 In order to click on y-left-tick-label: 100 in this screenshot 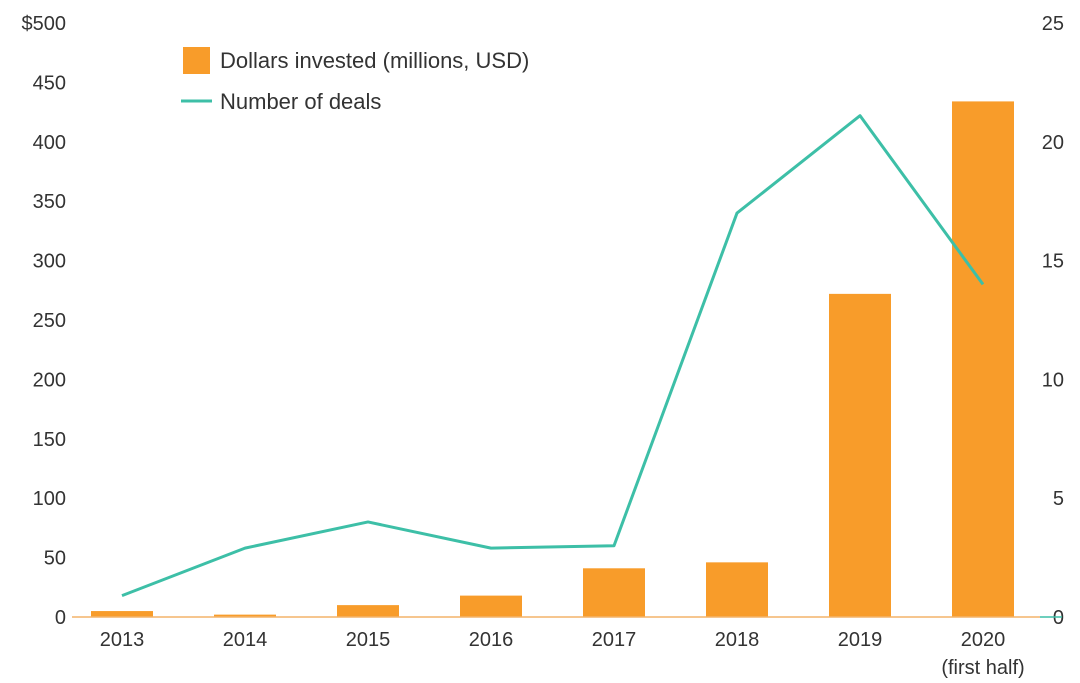, I will do `click(49, 499)`.